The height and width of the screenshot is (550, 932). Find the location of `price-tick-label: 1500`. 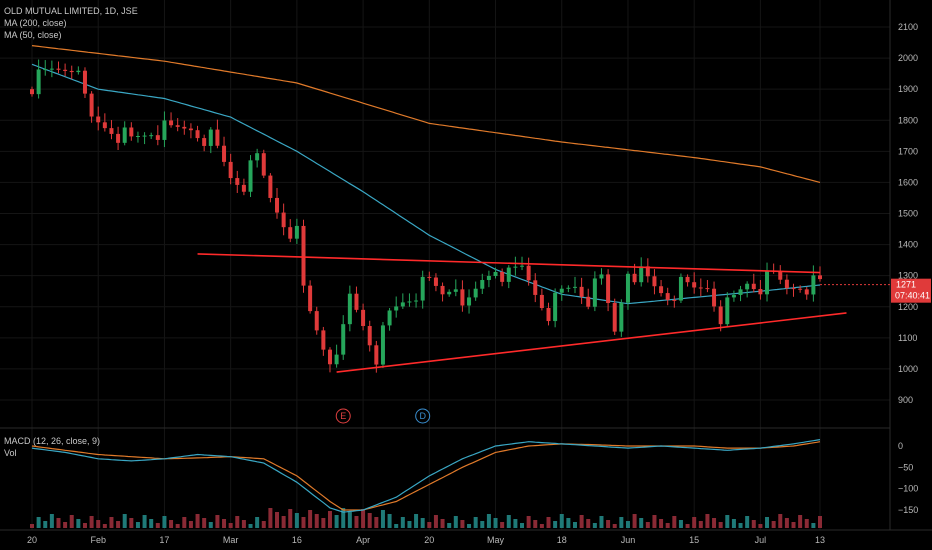

price-tick-label: 1500 is located at coordinates (908, 214).